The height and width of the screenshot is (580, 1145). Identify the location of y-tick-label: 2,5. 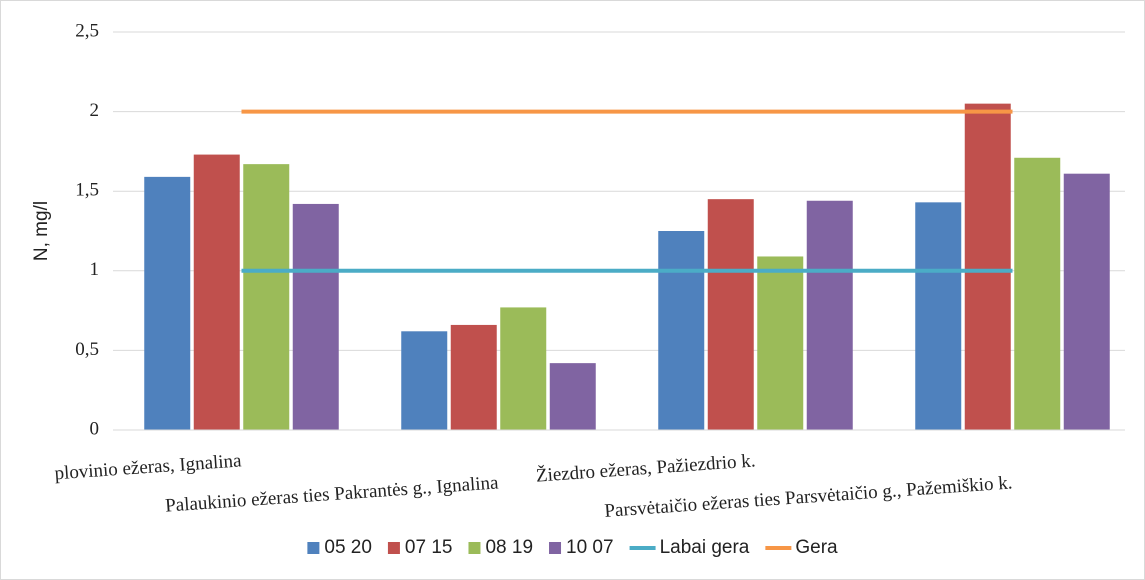
(87, 30).